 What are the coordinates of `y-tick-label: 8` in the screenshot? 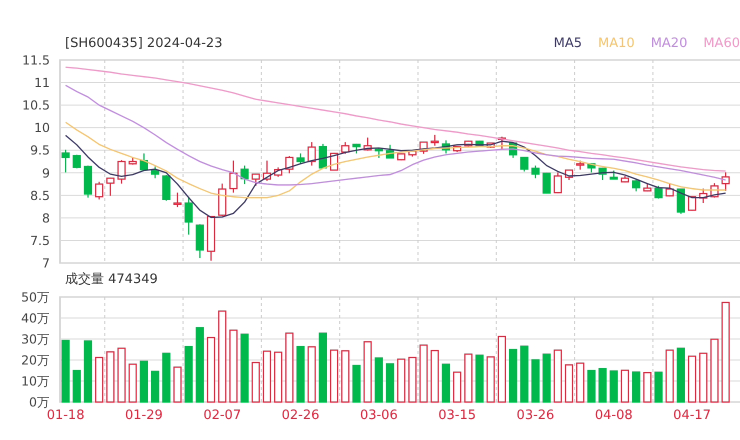 It's located at (46, 218).